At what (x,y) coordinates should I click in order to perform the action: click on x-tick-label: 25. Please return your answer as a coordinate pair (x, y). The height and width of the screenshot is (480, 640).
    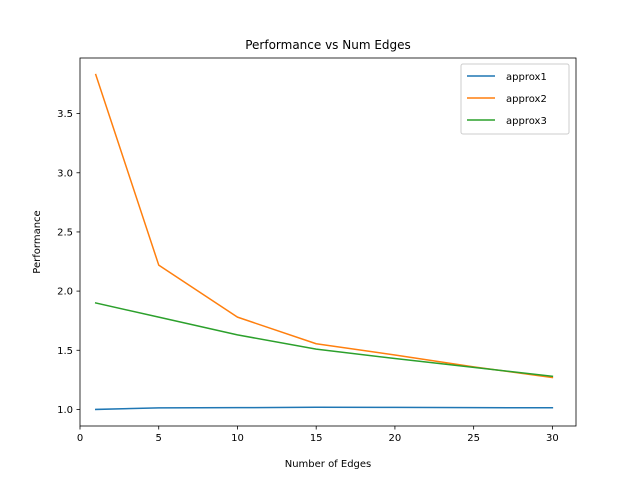
    Looking at the image, I should click on (473, 438).